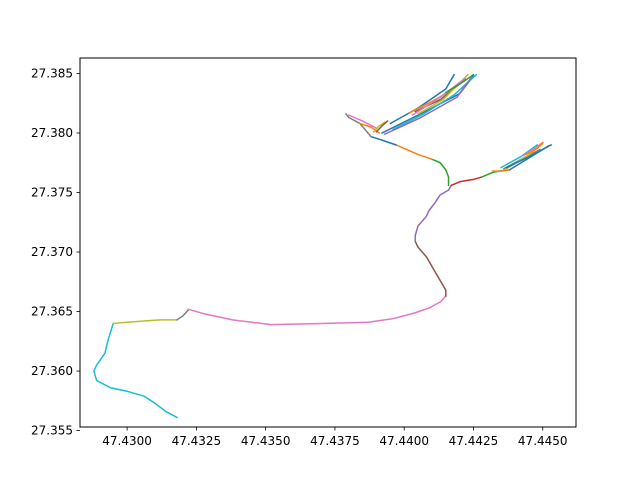 The image size is (640, 480). I want to click on x-tick-label-4: 47.4375, so click(335, 441).